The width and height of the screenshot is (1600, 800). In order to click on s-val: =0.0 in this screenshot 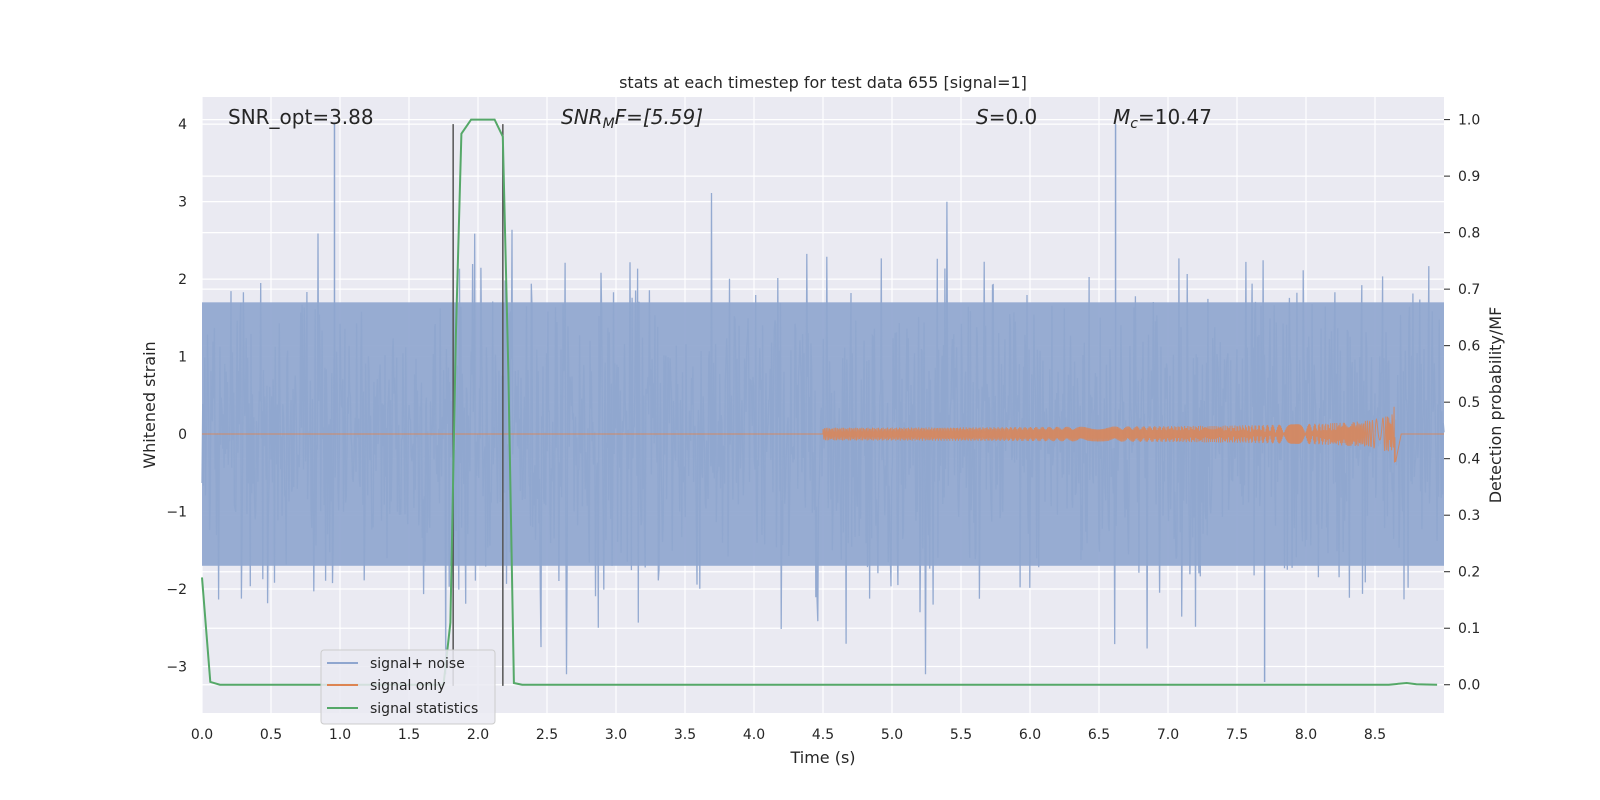, I will do `click(1013, 117)`.